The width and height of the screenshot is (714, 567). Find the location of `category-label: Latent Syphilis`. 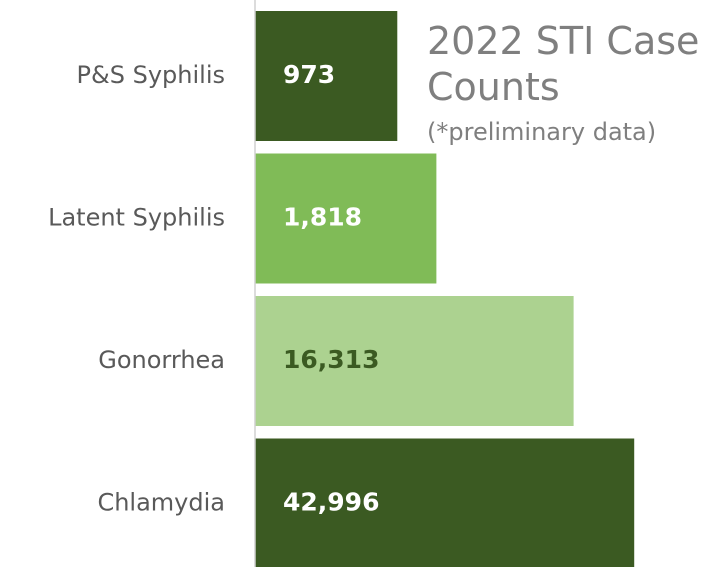

category-label: Latent Syphilis is located at coordinates (136, 218).